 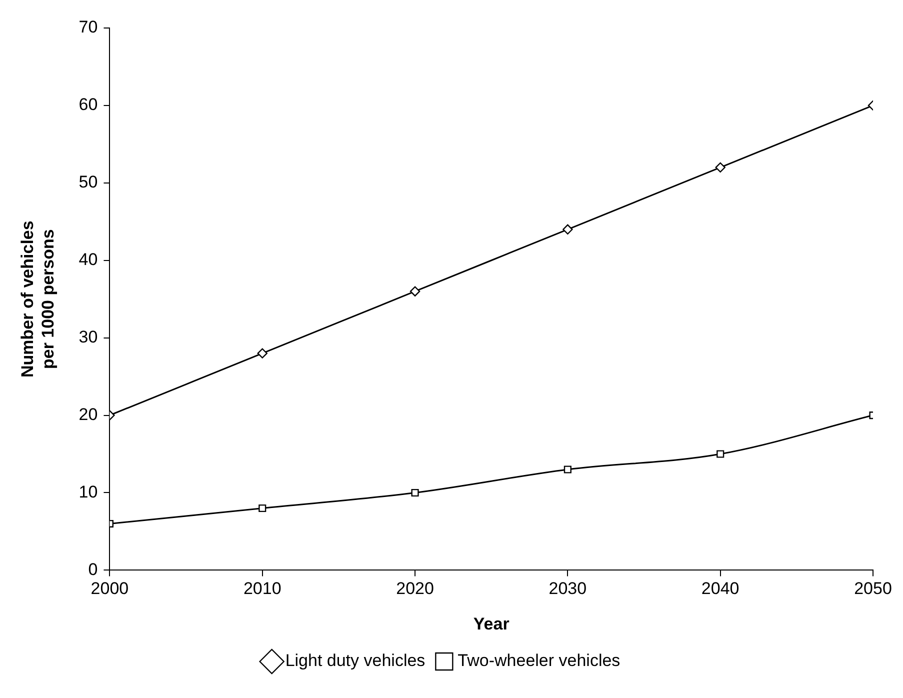 What do you see at coordinates (38, 299) in the screenshot?
I see `y-axis-title: Number of vehicles per 1000 persons` at bounding box center [38, 299].